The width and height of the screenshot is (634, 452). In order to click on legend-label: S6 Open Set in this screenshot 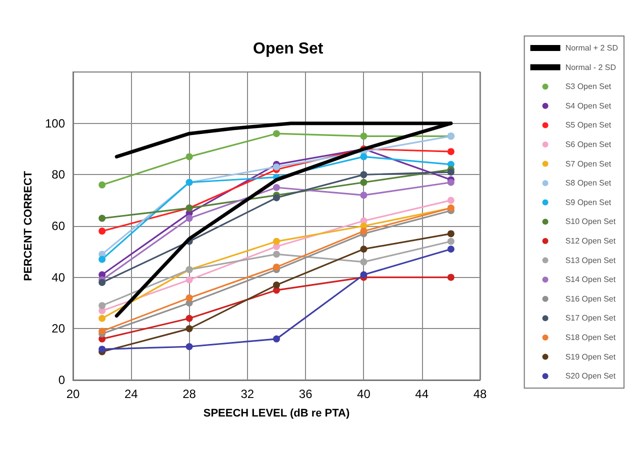, I will do `click(588, 144)`.